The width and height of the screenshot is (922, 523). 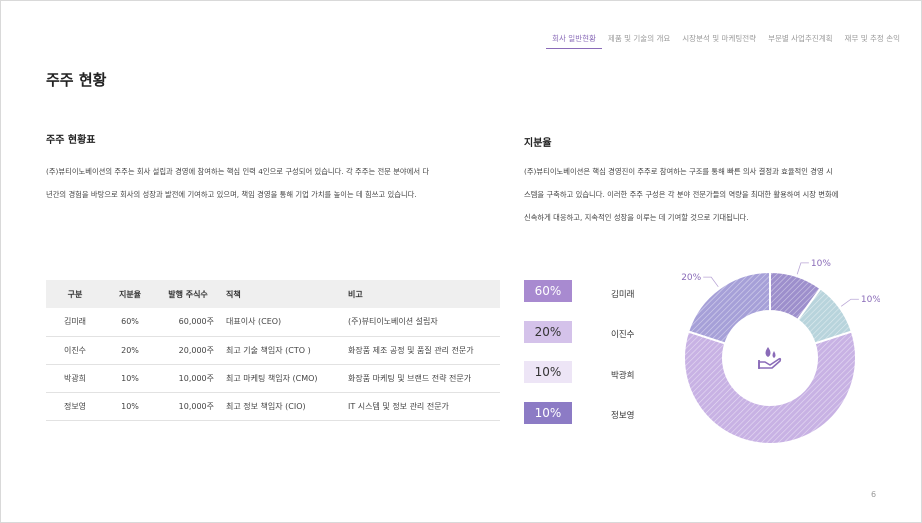 What do you see at coordinates (130, 322) in the screenshot?
I see `cell-ratio: 60%` at bounding box center [130, 322].